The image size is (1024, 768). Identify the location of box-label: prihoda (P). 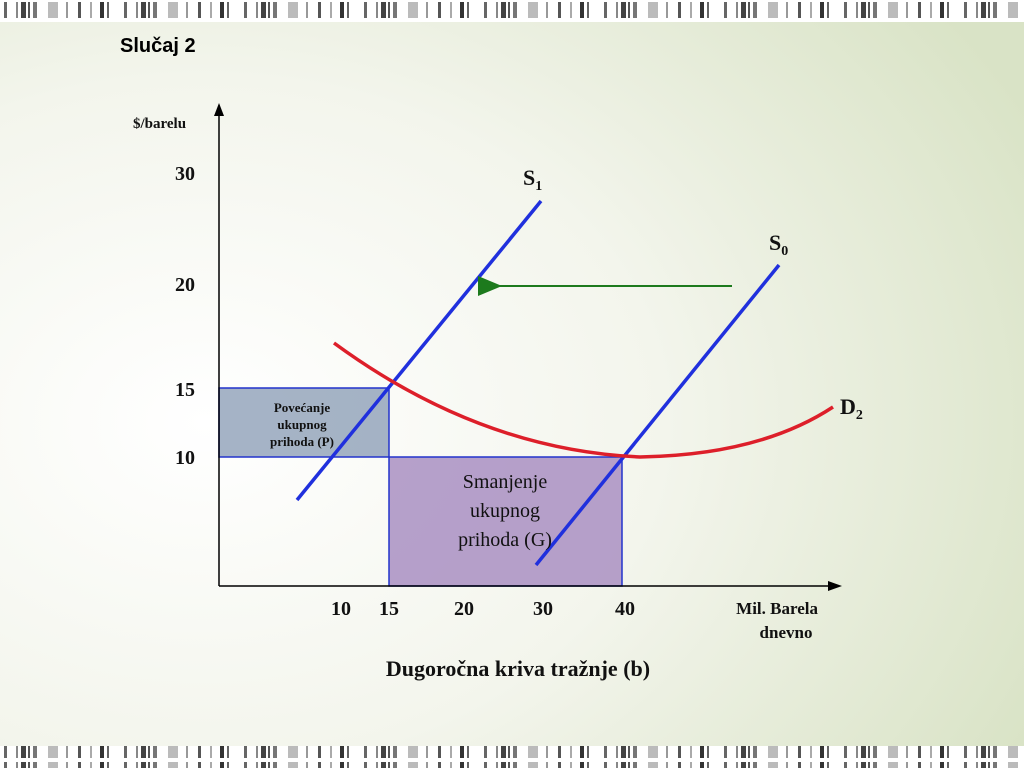
(302, 441).